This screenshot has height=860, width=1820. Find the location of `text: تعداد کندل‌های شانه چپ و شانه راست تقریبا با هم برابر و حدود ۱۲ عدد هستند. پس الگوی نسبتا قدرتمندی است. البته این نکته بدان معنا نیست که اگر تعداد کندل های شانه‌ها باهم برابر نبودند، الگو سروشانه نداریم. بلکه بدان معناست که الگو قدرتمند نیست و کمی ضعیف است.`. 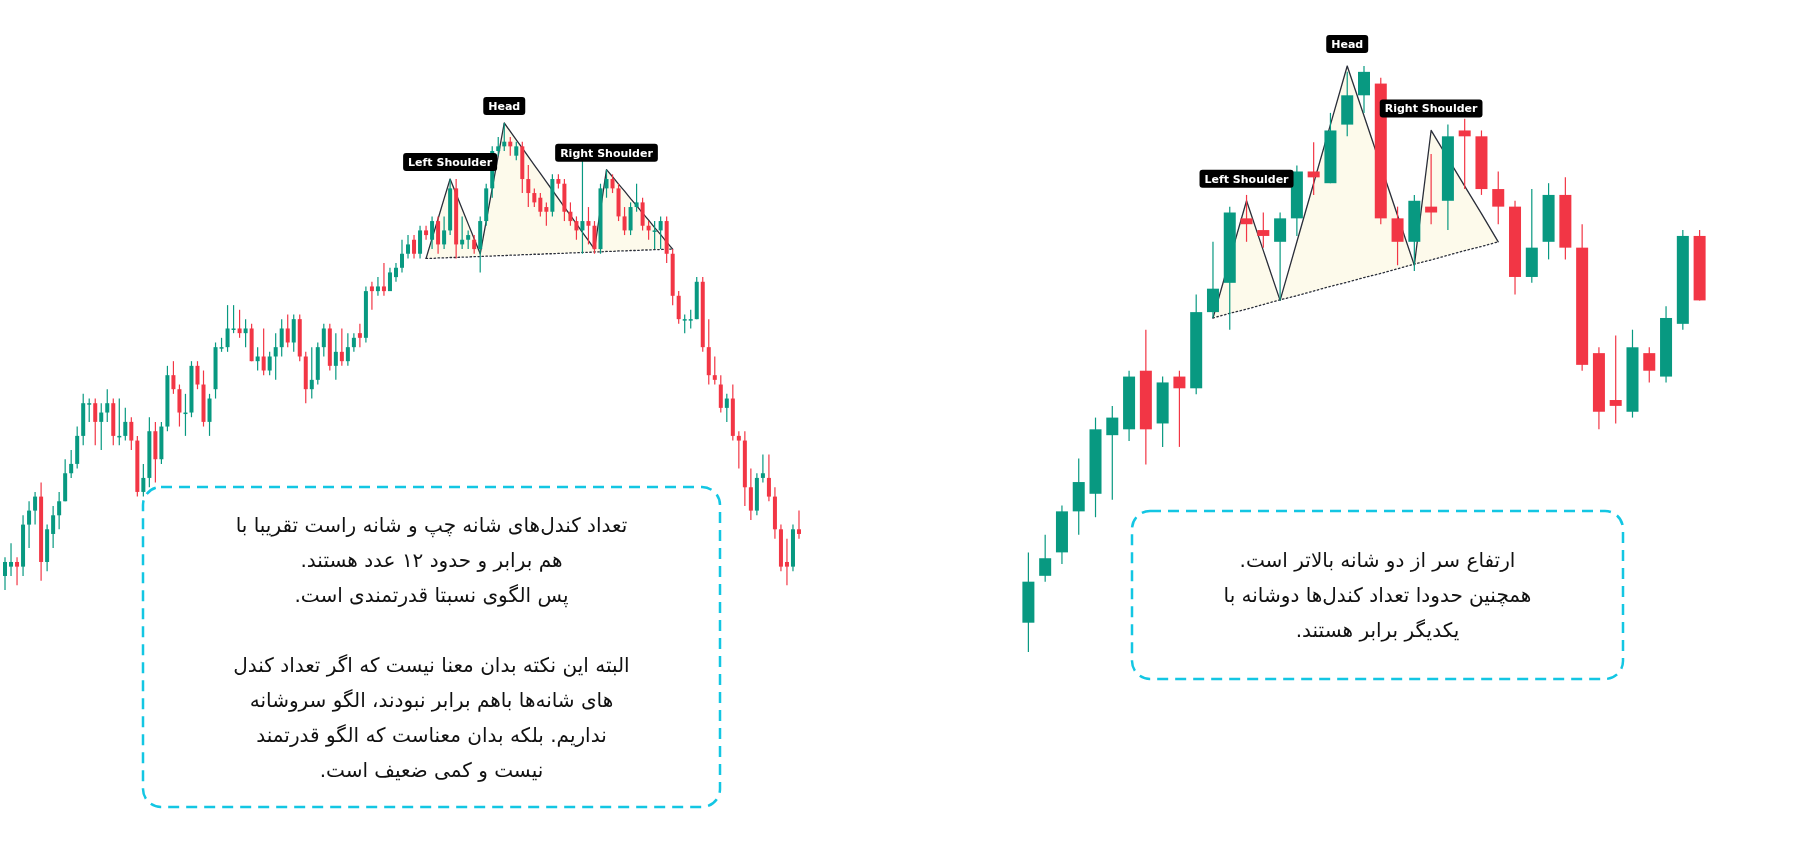

text: تعداد کندل‌های شانه چپ و شانه راست تقریبا با هم برابر و حدود ۱۲ عدد هستند. پس الگوی نسبتا قدرتمندی است. البته این نکته بدان معنا نیست که اگر تعداد کندل های شانه‌ها باهم برابر نبودند، الگو سروشانه نداریم. بلکه بدان معناست که الگو قدرتمند نیست و کمی ضعیف است. is located at coordinates (431, 647).